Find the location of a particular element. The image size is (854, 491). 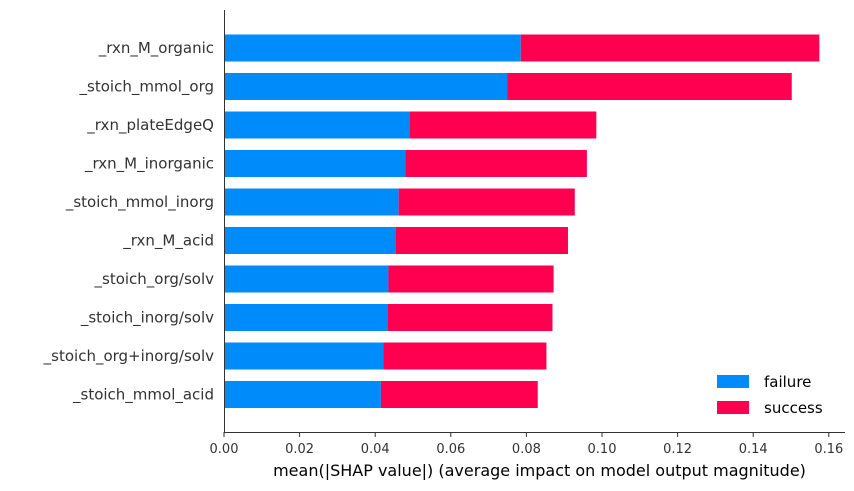

x-tick-label: 0.14 is located at coordinates (753, 449).